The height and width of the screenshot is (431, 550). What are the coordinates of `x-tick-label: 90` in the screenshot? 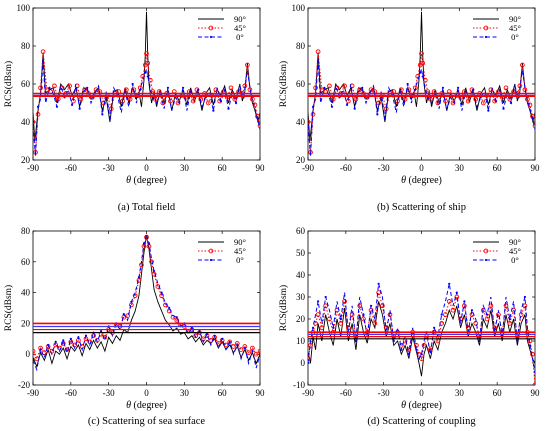 It's located at (261, 168).